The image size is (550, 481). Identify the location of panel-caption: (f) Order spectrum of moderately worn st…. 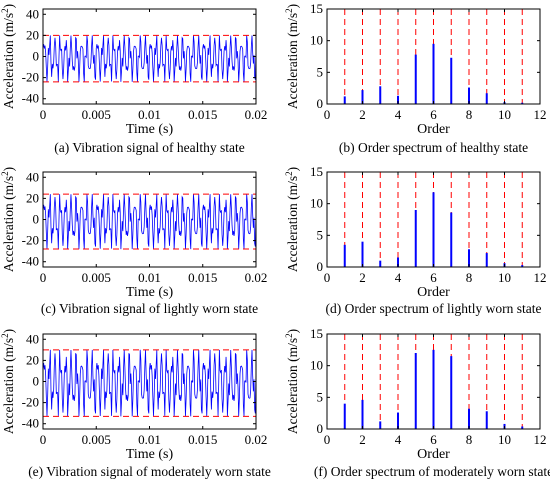
(432, 471).